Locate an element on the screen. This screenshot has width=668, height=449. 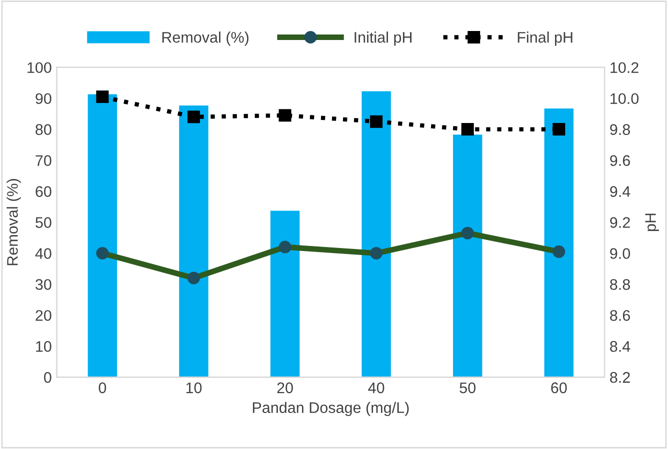
y-tick-label: 10 is located at coordinates (44, 346).